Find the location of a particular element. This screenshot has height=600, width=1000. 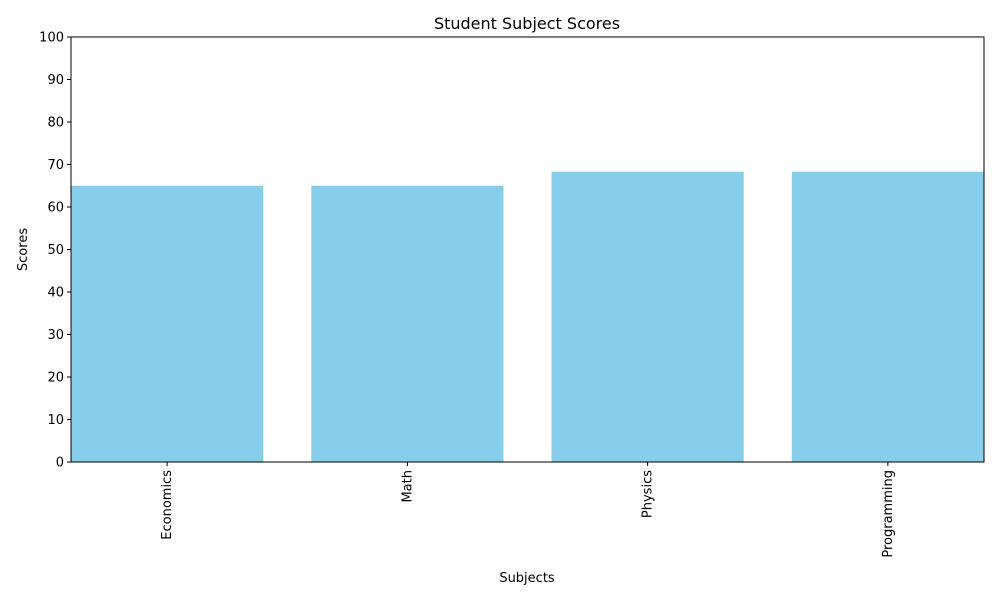

y-tick-label: 50 is located at coordinates (55, 250).